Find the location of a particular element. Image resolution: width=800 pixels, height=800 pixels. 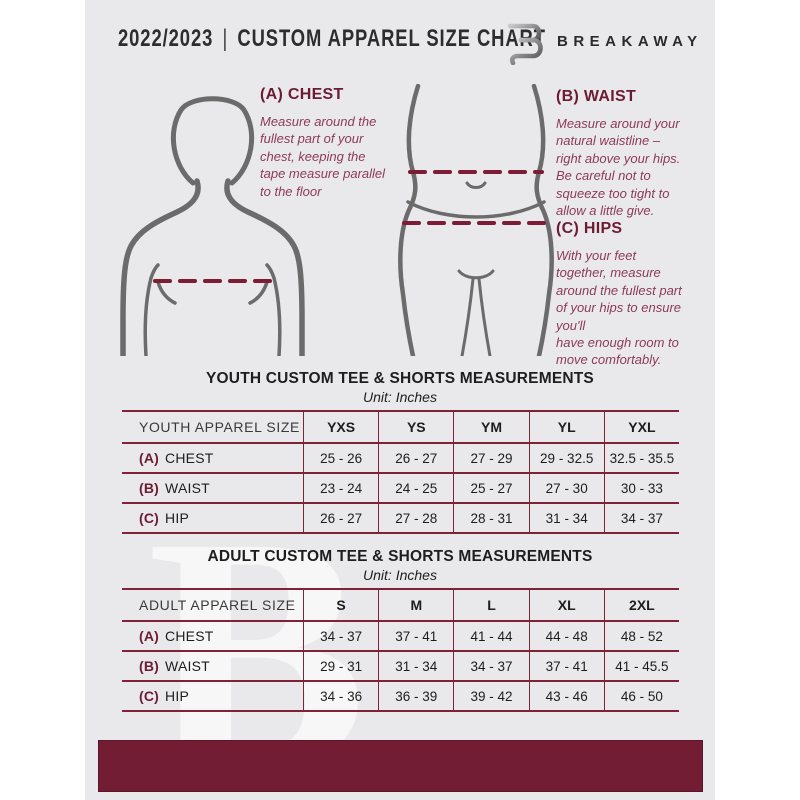

youth-table-title: YOUTH CUSTOM TEE & SHORTS MEASUREMENTS is located at coordinates (400, 378).